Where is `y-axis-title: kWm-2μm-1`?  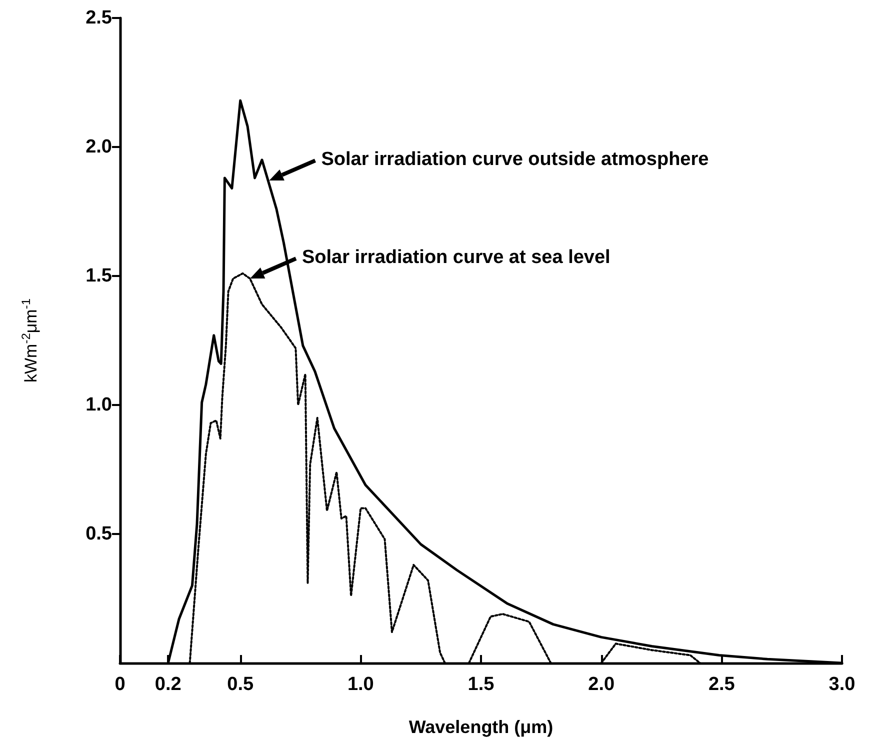 y-axis-title: kWm-2μm-1 is located at coordinates (29, 340).